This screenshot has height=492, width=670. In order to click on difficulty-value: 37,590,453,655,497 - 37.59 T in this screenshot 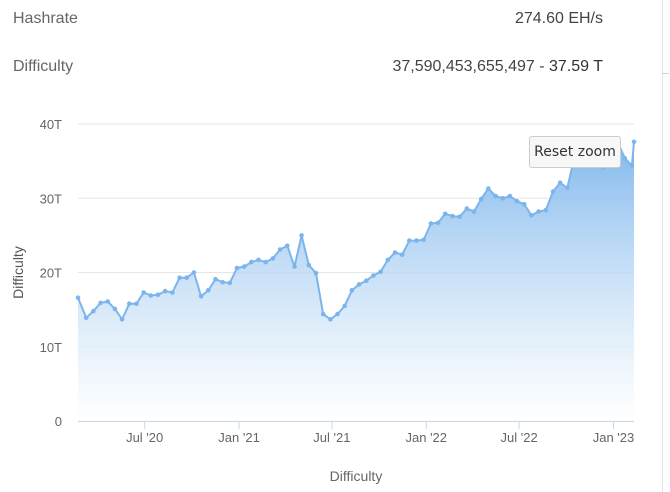, I will do `click(497, 67)`.